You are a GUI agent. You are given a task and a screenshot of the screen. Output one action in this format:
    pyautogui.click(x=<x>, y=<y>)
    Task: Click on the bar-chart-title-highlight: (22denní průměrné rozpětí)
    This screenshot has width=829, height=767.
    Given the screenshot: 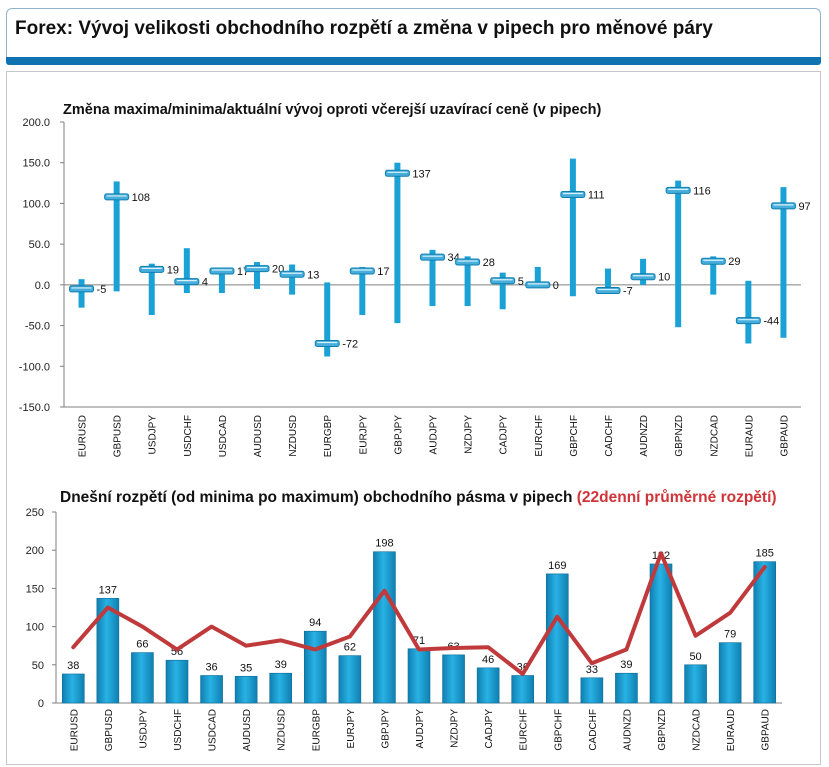 What is the action you would take?
    pyautogui.click(x=677, y=497)
    